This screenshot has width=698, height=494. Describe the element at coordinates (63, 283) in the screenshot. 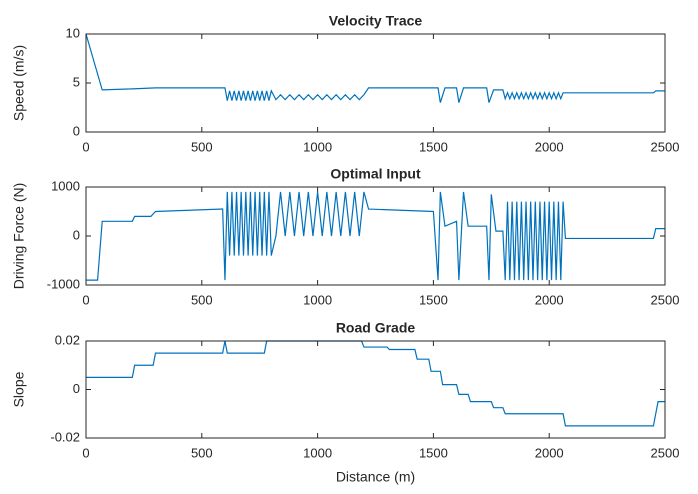

I see `y-tick-label: -1000` at that location.